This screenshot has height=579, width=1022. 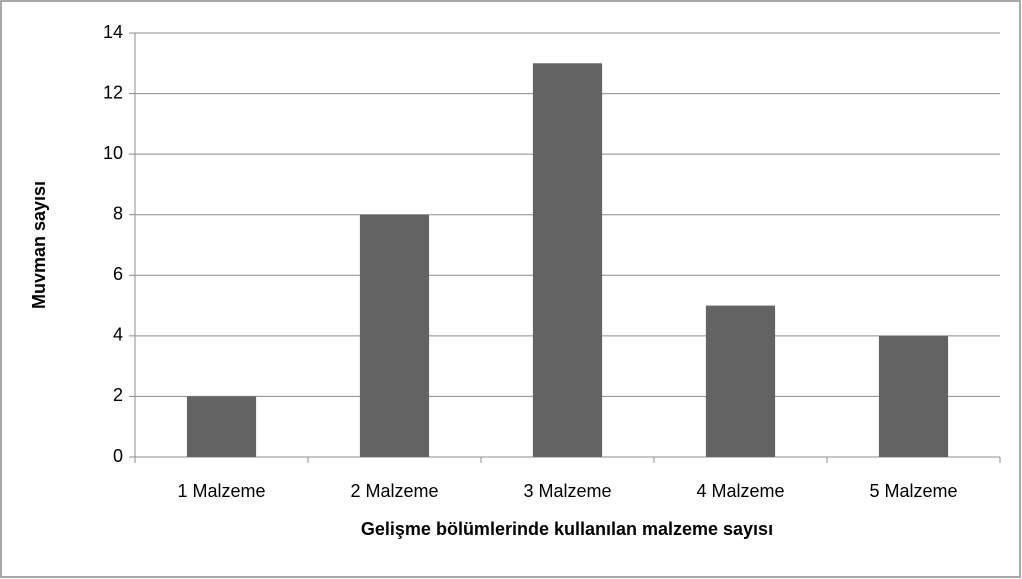 What do you see at coordinates (118, 395) in the screenshot?
I see `y-tick-label: 2` at bounding box center [118, 395].